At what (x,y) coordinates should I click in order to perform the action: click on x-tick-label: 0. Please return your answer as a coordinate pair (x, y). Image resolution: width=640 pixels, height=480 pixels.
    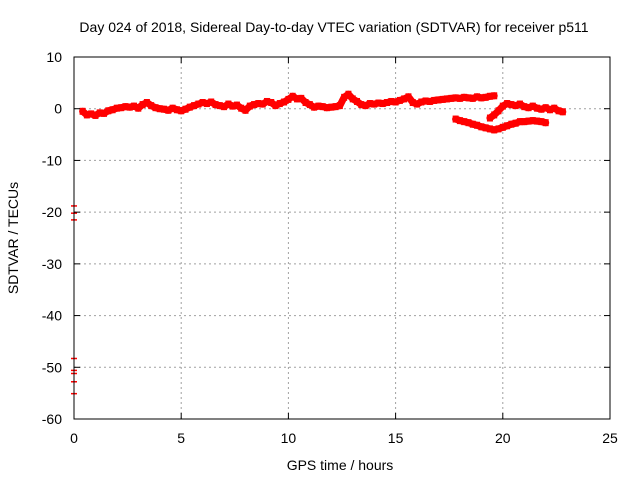
    Looking at the image, I should click on (74, 438).